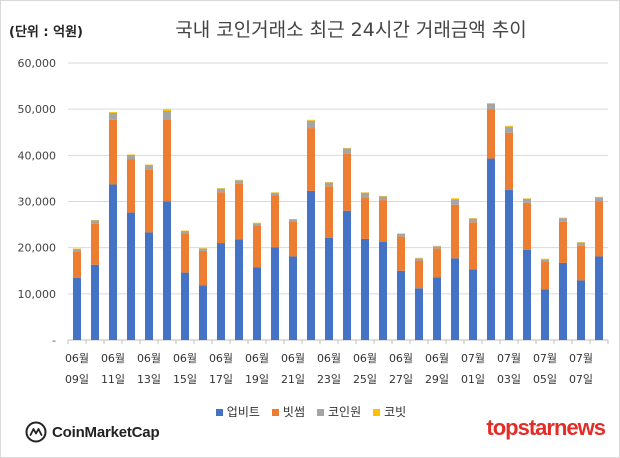 The image size is (620, 458). Describe the element at coordinates (546, 427) in the screenshot. I see `topstarnews-logo: topstarnews` at that location.